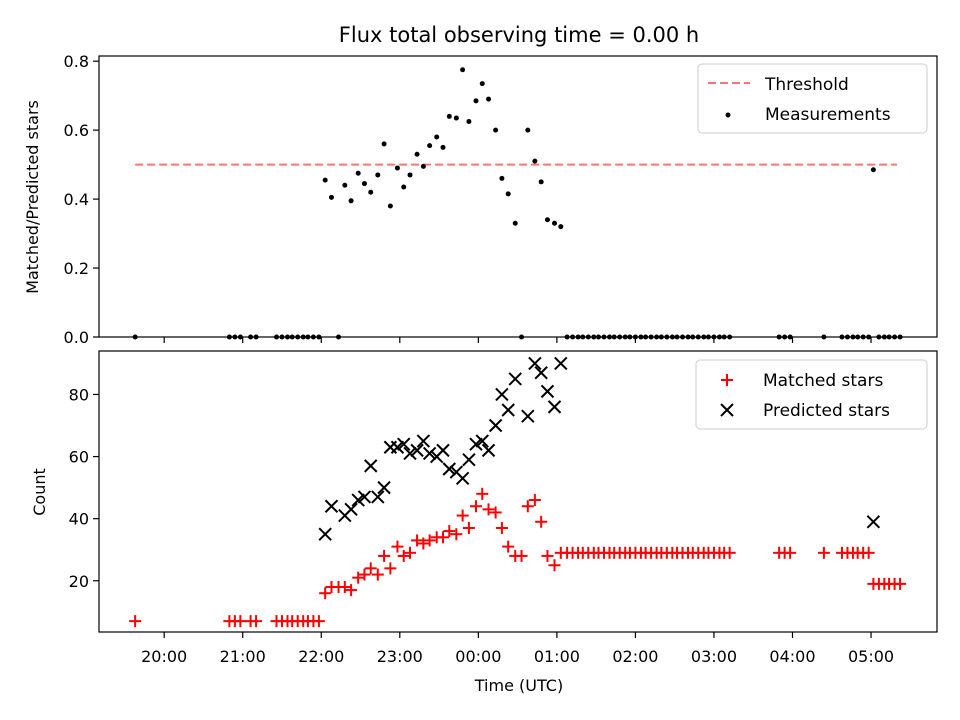  What do you see at coordinates (811, 394) in the screenshot?
I see `panel-count-legend: Matched stars Predicted stars` at bounding box center [811, 394].